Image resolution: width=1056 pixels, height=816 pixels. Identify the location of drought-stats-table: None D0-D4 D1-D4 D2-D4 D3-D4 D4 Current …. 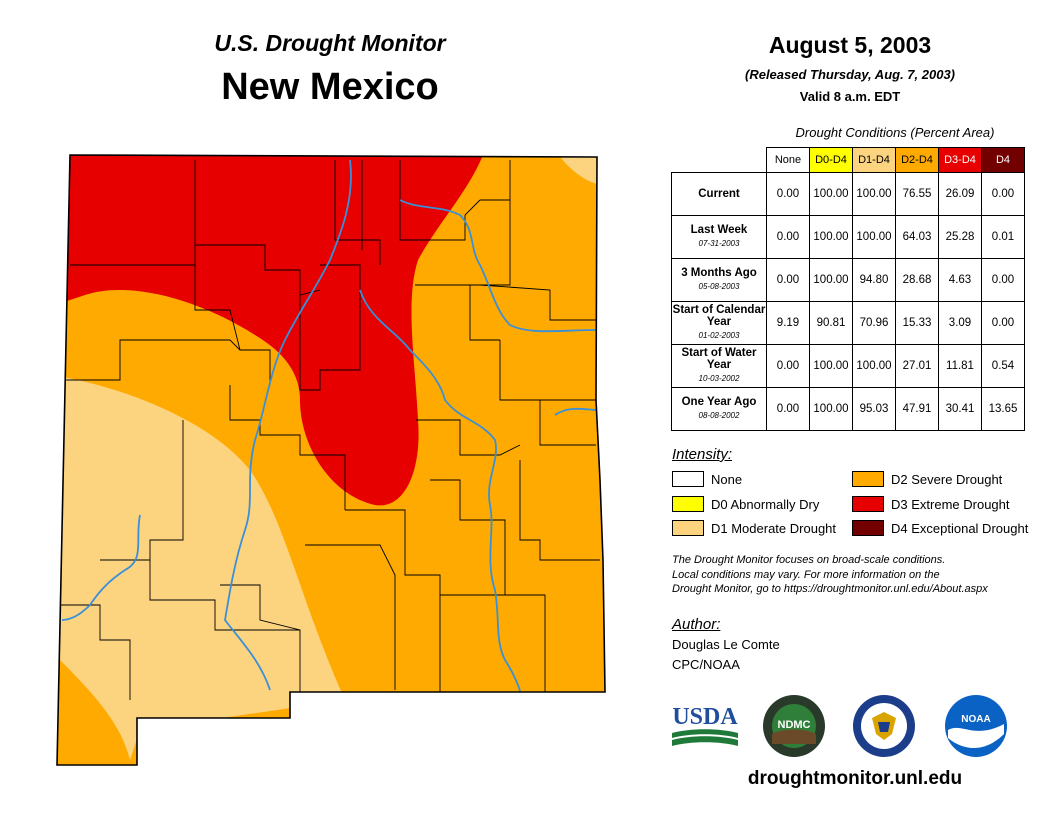
(848, 289).